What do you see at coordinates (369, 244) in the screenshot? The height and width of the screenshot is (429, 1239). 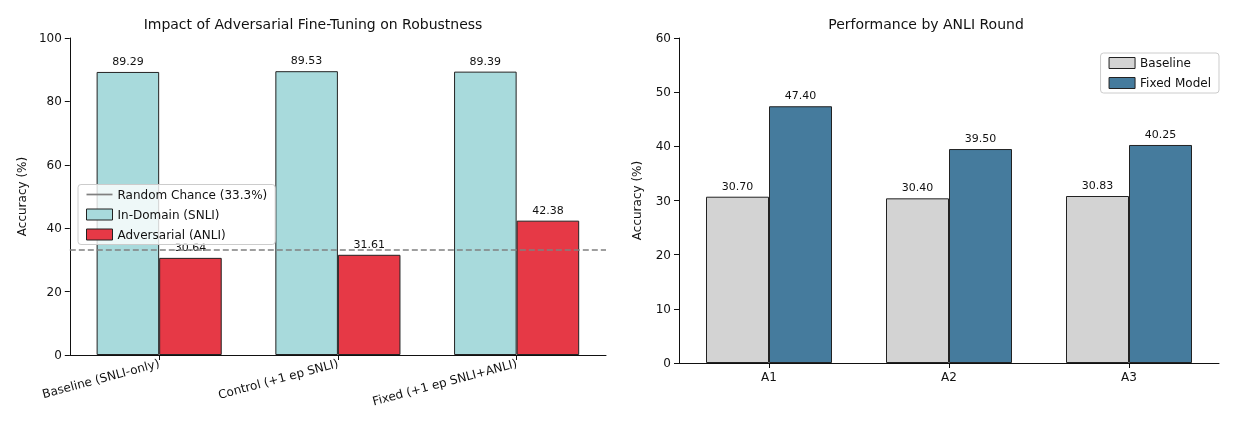 I see `data-label: 31.61` at bounding box center [369, 244].